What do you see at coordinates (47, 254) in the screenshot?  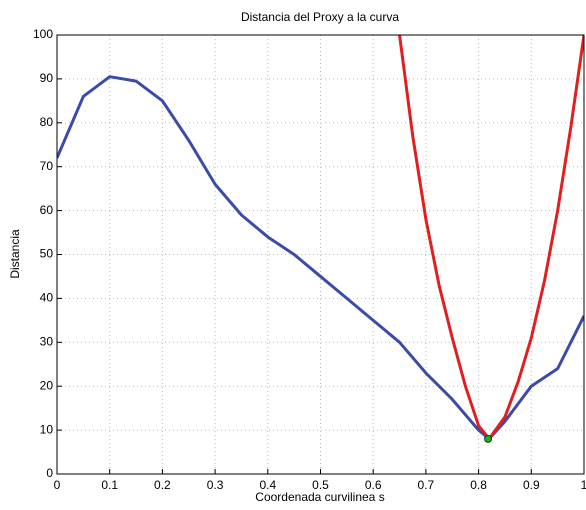 I see `y-tick-label: 50` at bounding box center [47, 254].